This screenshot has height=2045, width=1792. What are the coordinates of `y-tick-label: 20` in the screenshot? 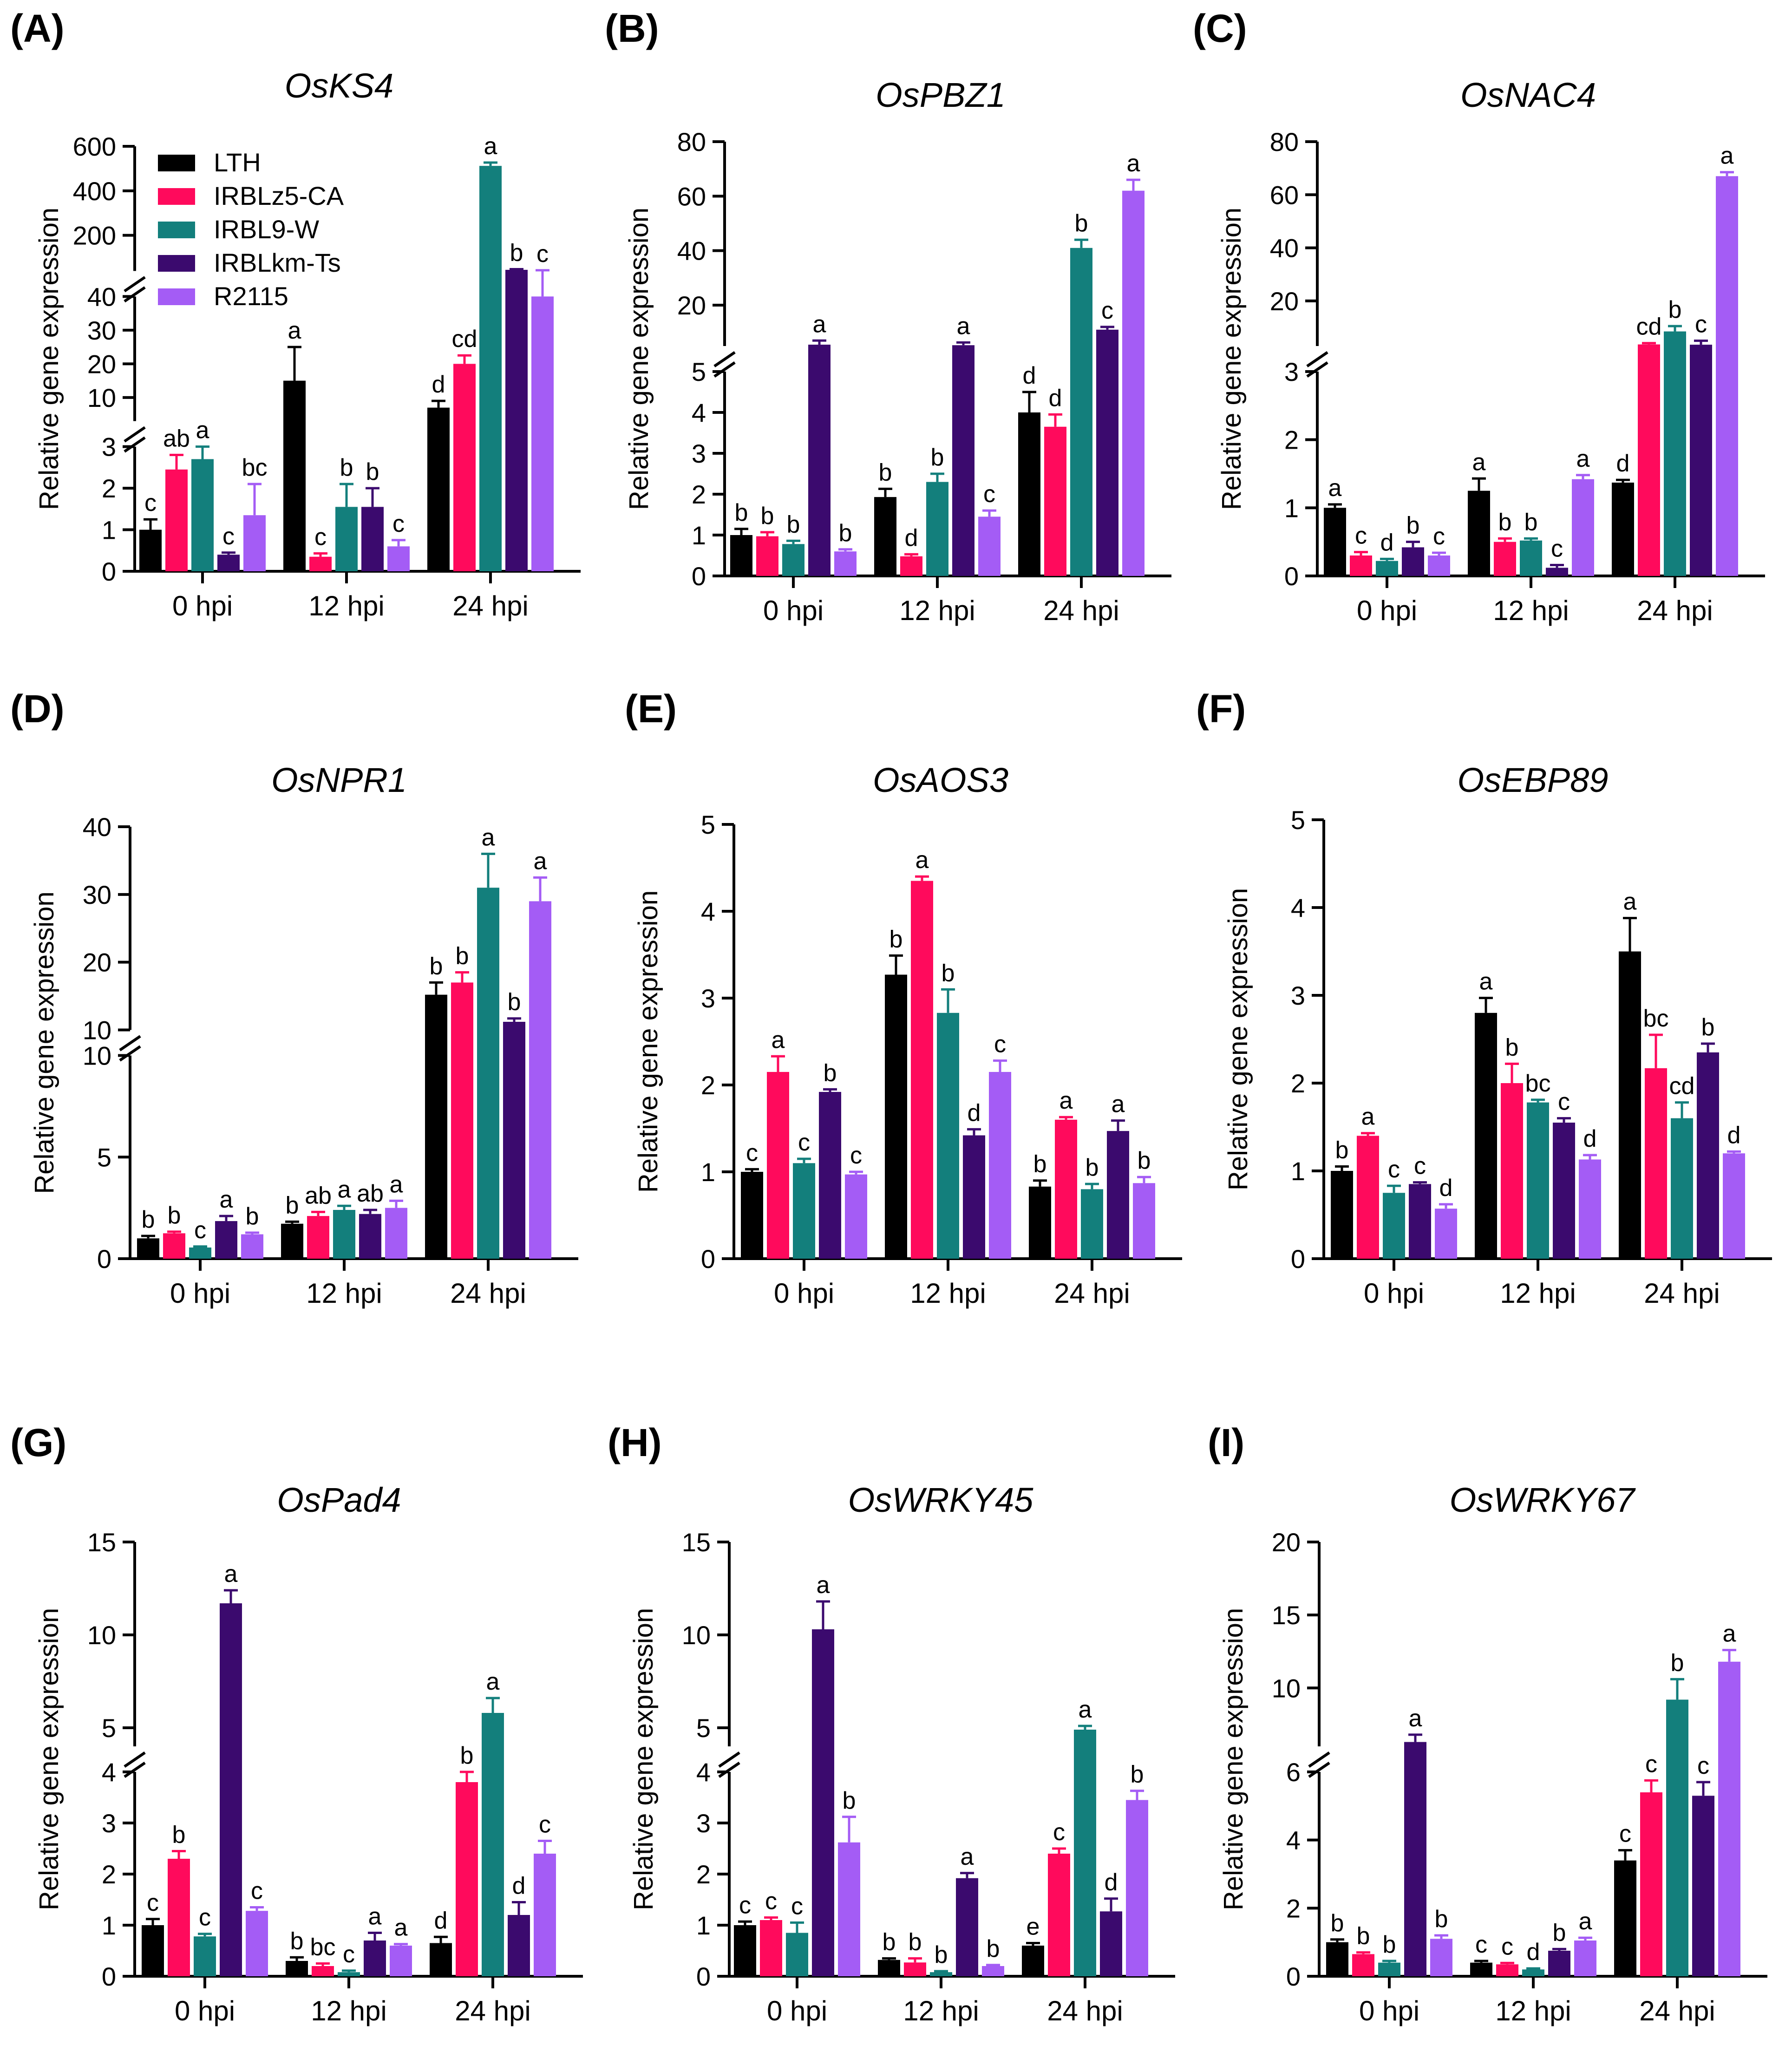 It's located at (1286, 1542).